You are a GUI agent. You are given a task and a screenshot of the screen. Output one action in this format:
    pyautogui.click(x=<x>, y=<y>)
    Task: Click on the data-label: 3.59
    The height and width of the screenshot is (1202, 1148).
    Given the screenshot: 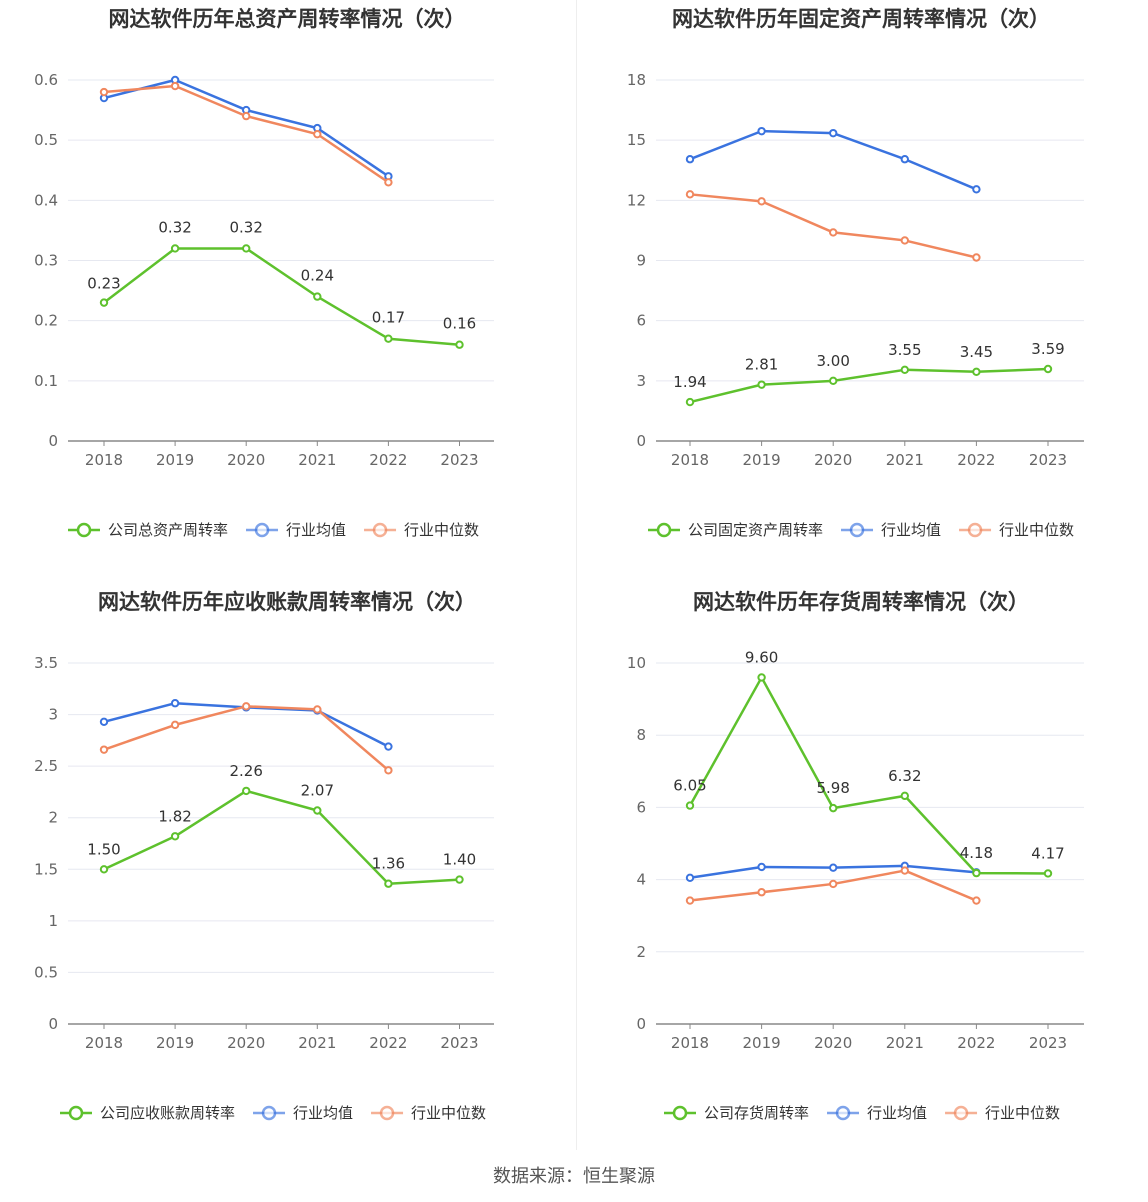 What is the action you would take?
    pyautogui.click(x=1047, y=349)
    